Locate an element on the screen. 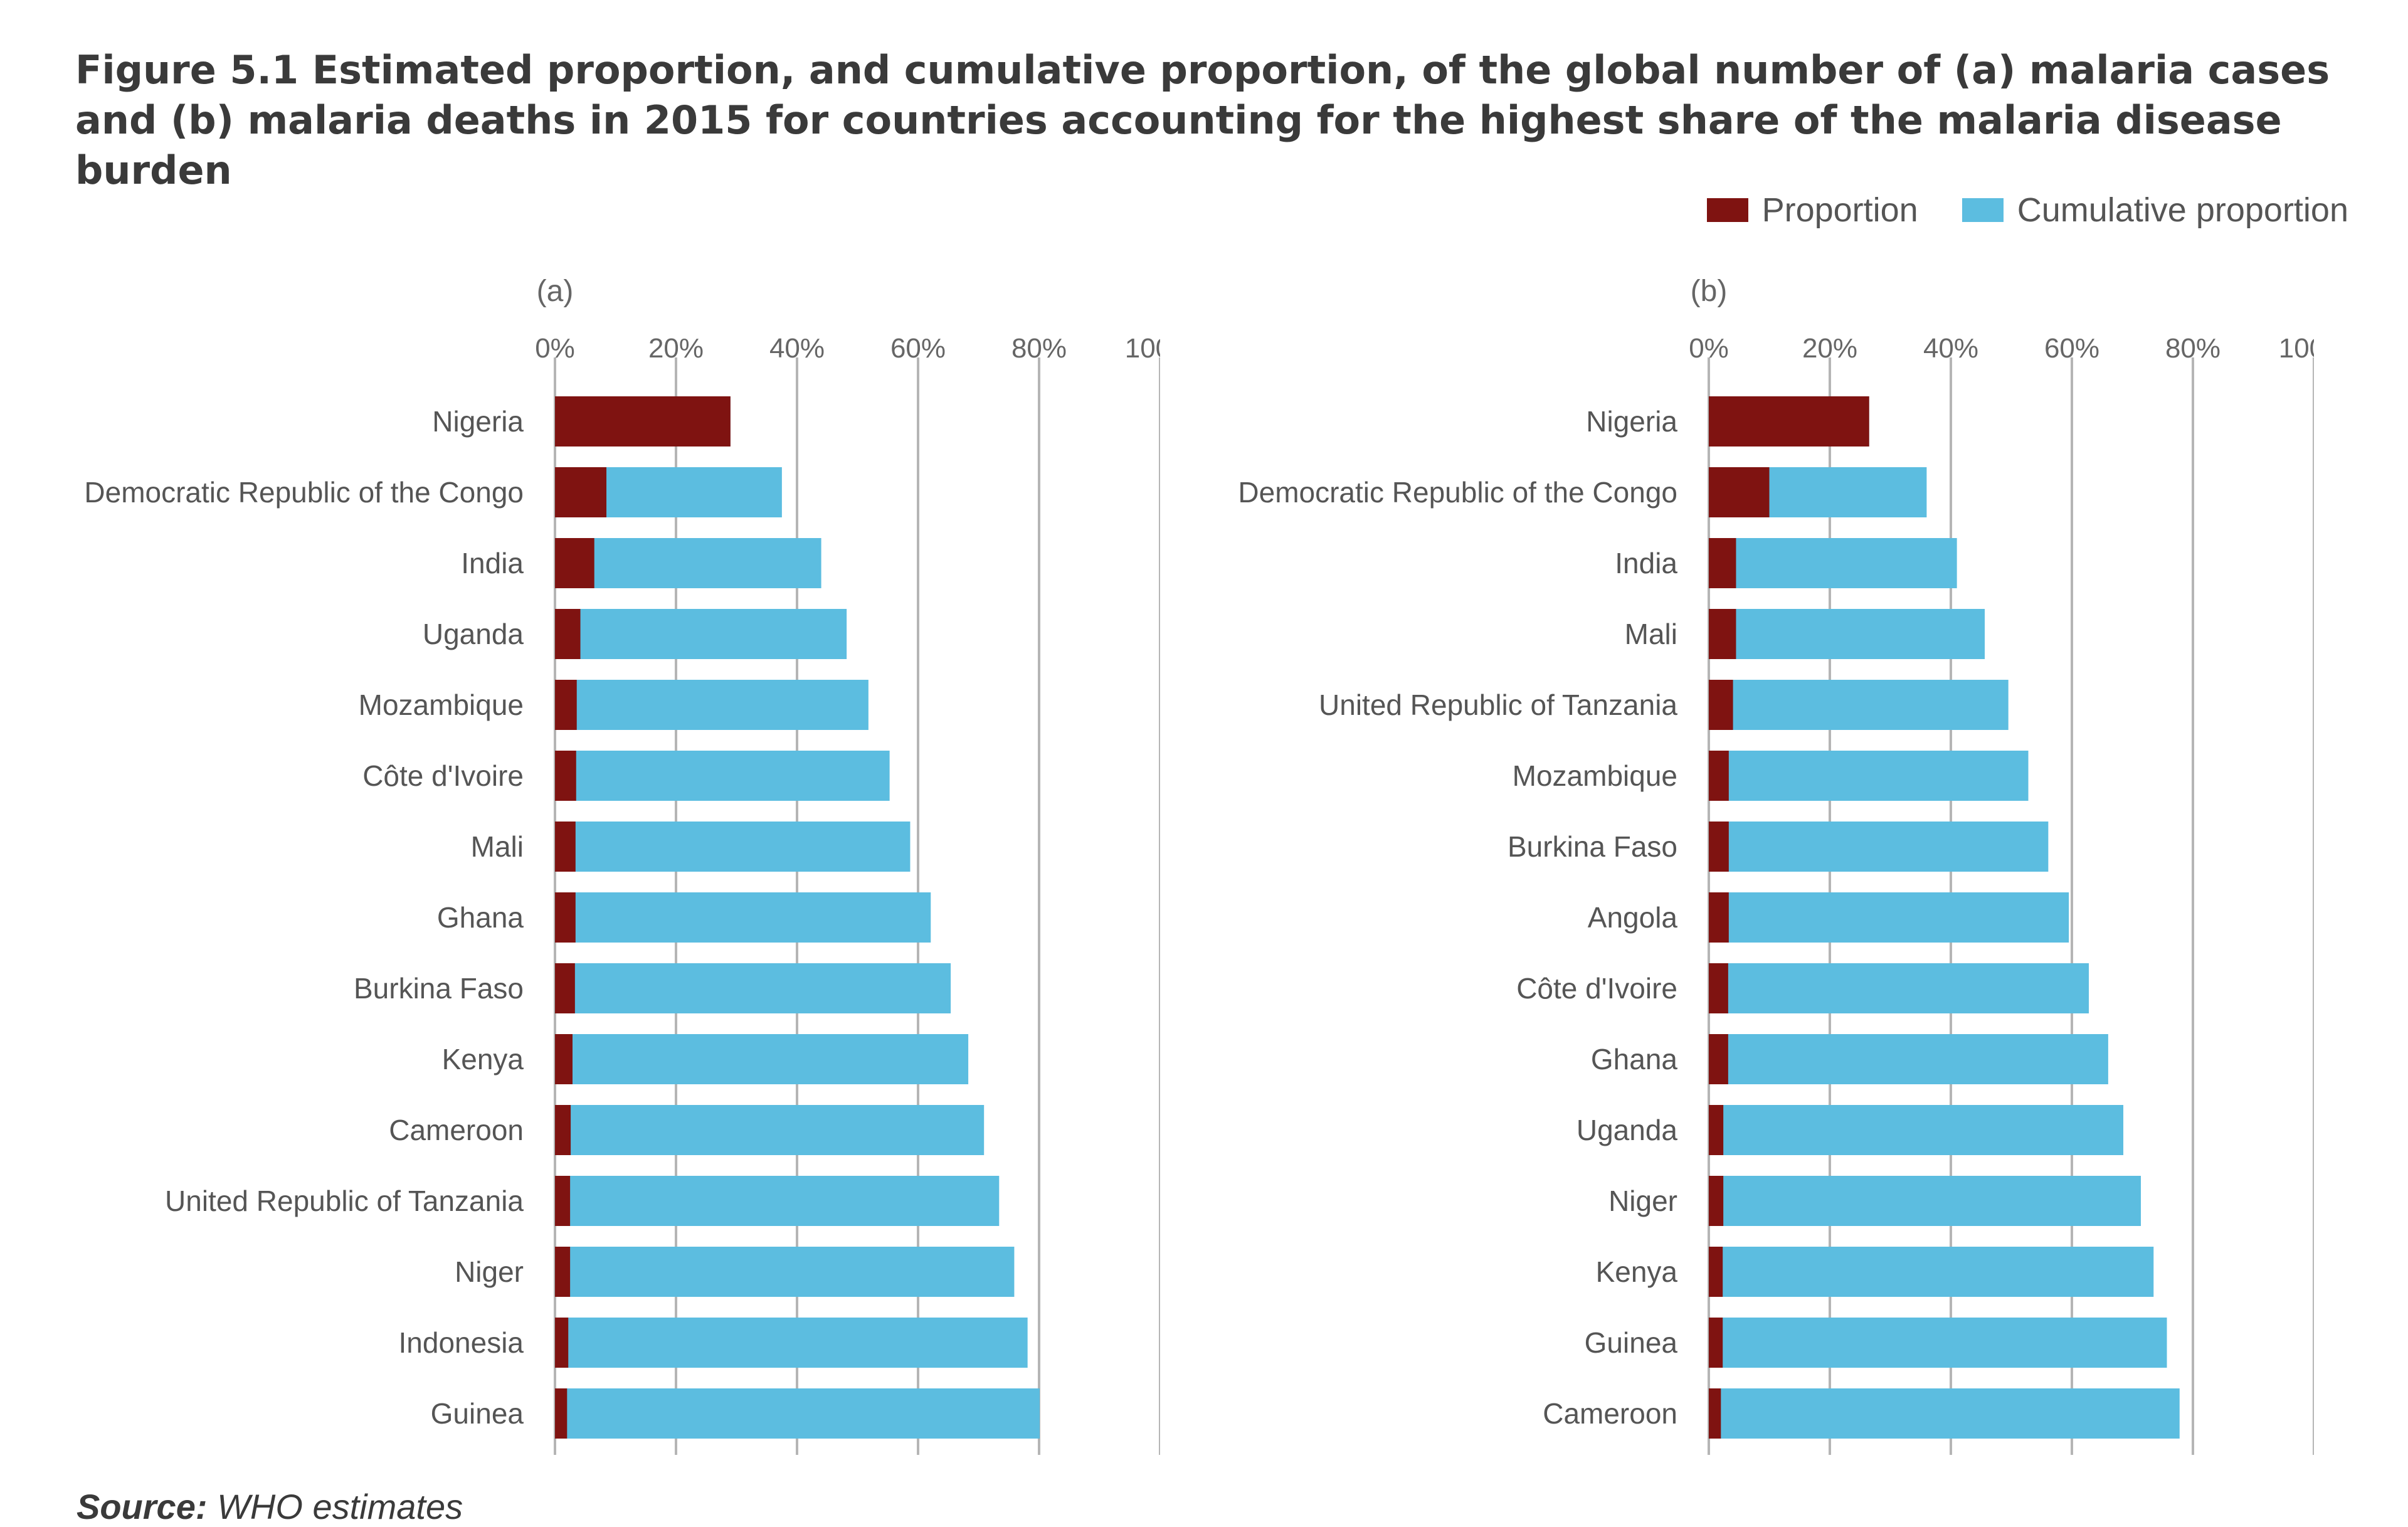 This screenshot has height=1527, width=2408. source-label: Source: is located at coordinates (142, 1506).